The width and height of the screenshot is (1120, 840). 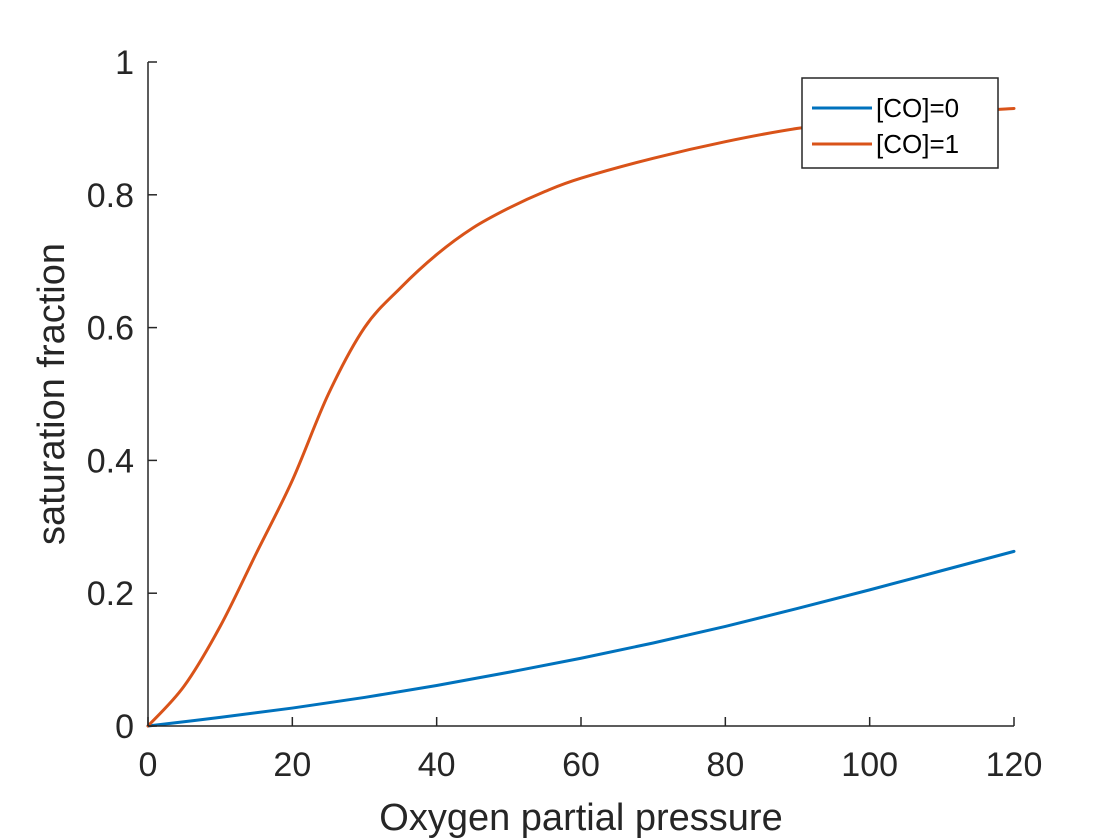 What do you see at coordinates (110, 329) in the screenshot?
I see `y-tick-label: 0.6` at bounding box center [110, 329].